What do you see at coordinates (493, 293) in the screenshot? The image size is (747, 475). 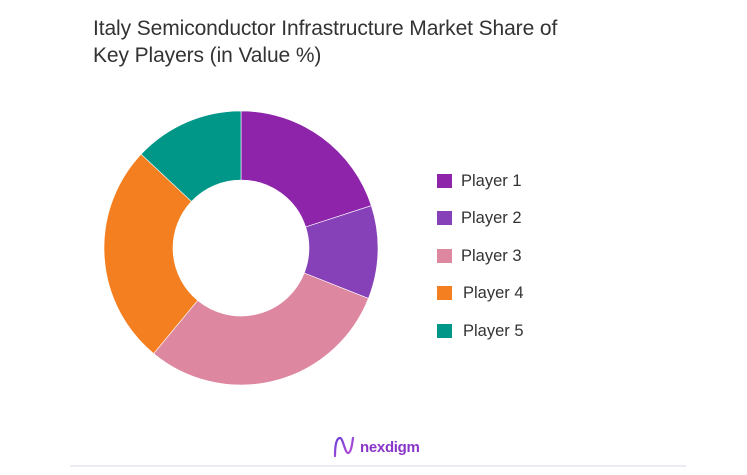 I see `legend-label: Player 4` at bounding box center [493, 293].